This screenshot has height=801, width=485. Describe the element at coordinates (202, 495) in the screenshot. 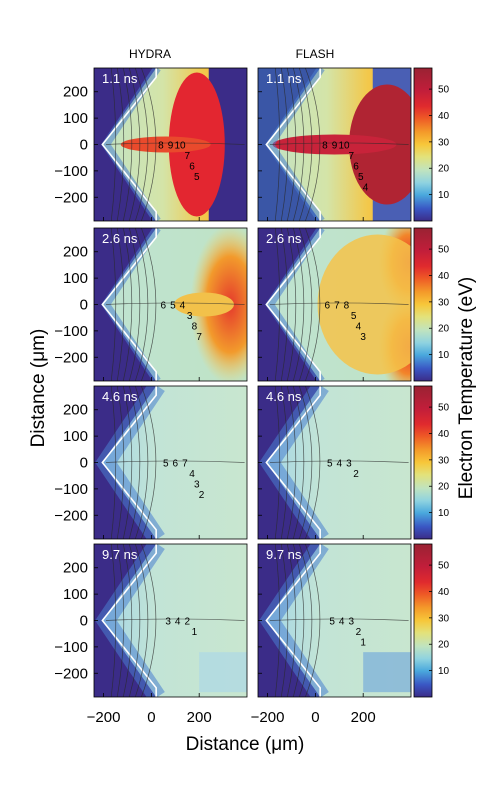

I see `contour-label: 2` at that location.